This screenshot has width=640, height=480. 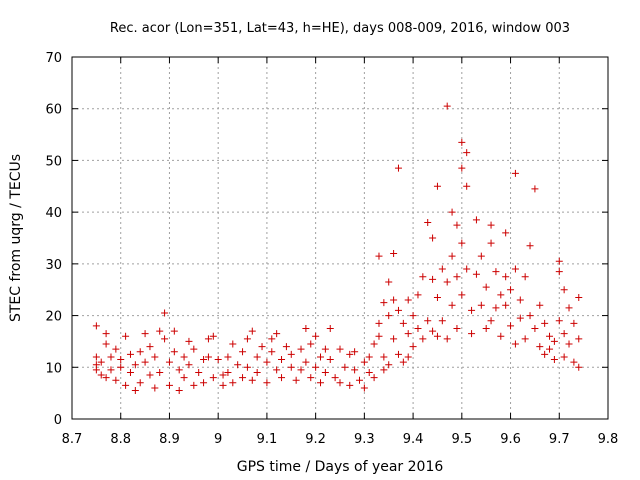 I want to click on x-tick-label: 9, so click(x=218, y=439).